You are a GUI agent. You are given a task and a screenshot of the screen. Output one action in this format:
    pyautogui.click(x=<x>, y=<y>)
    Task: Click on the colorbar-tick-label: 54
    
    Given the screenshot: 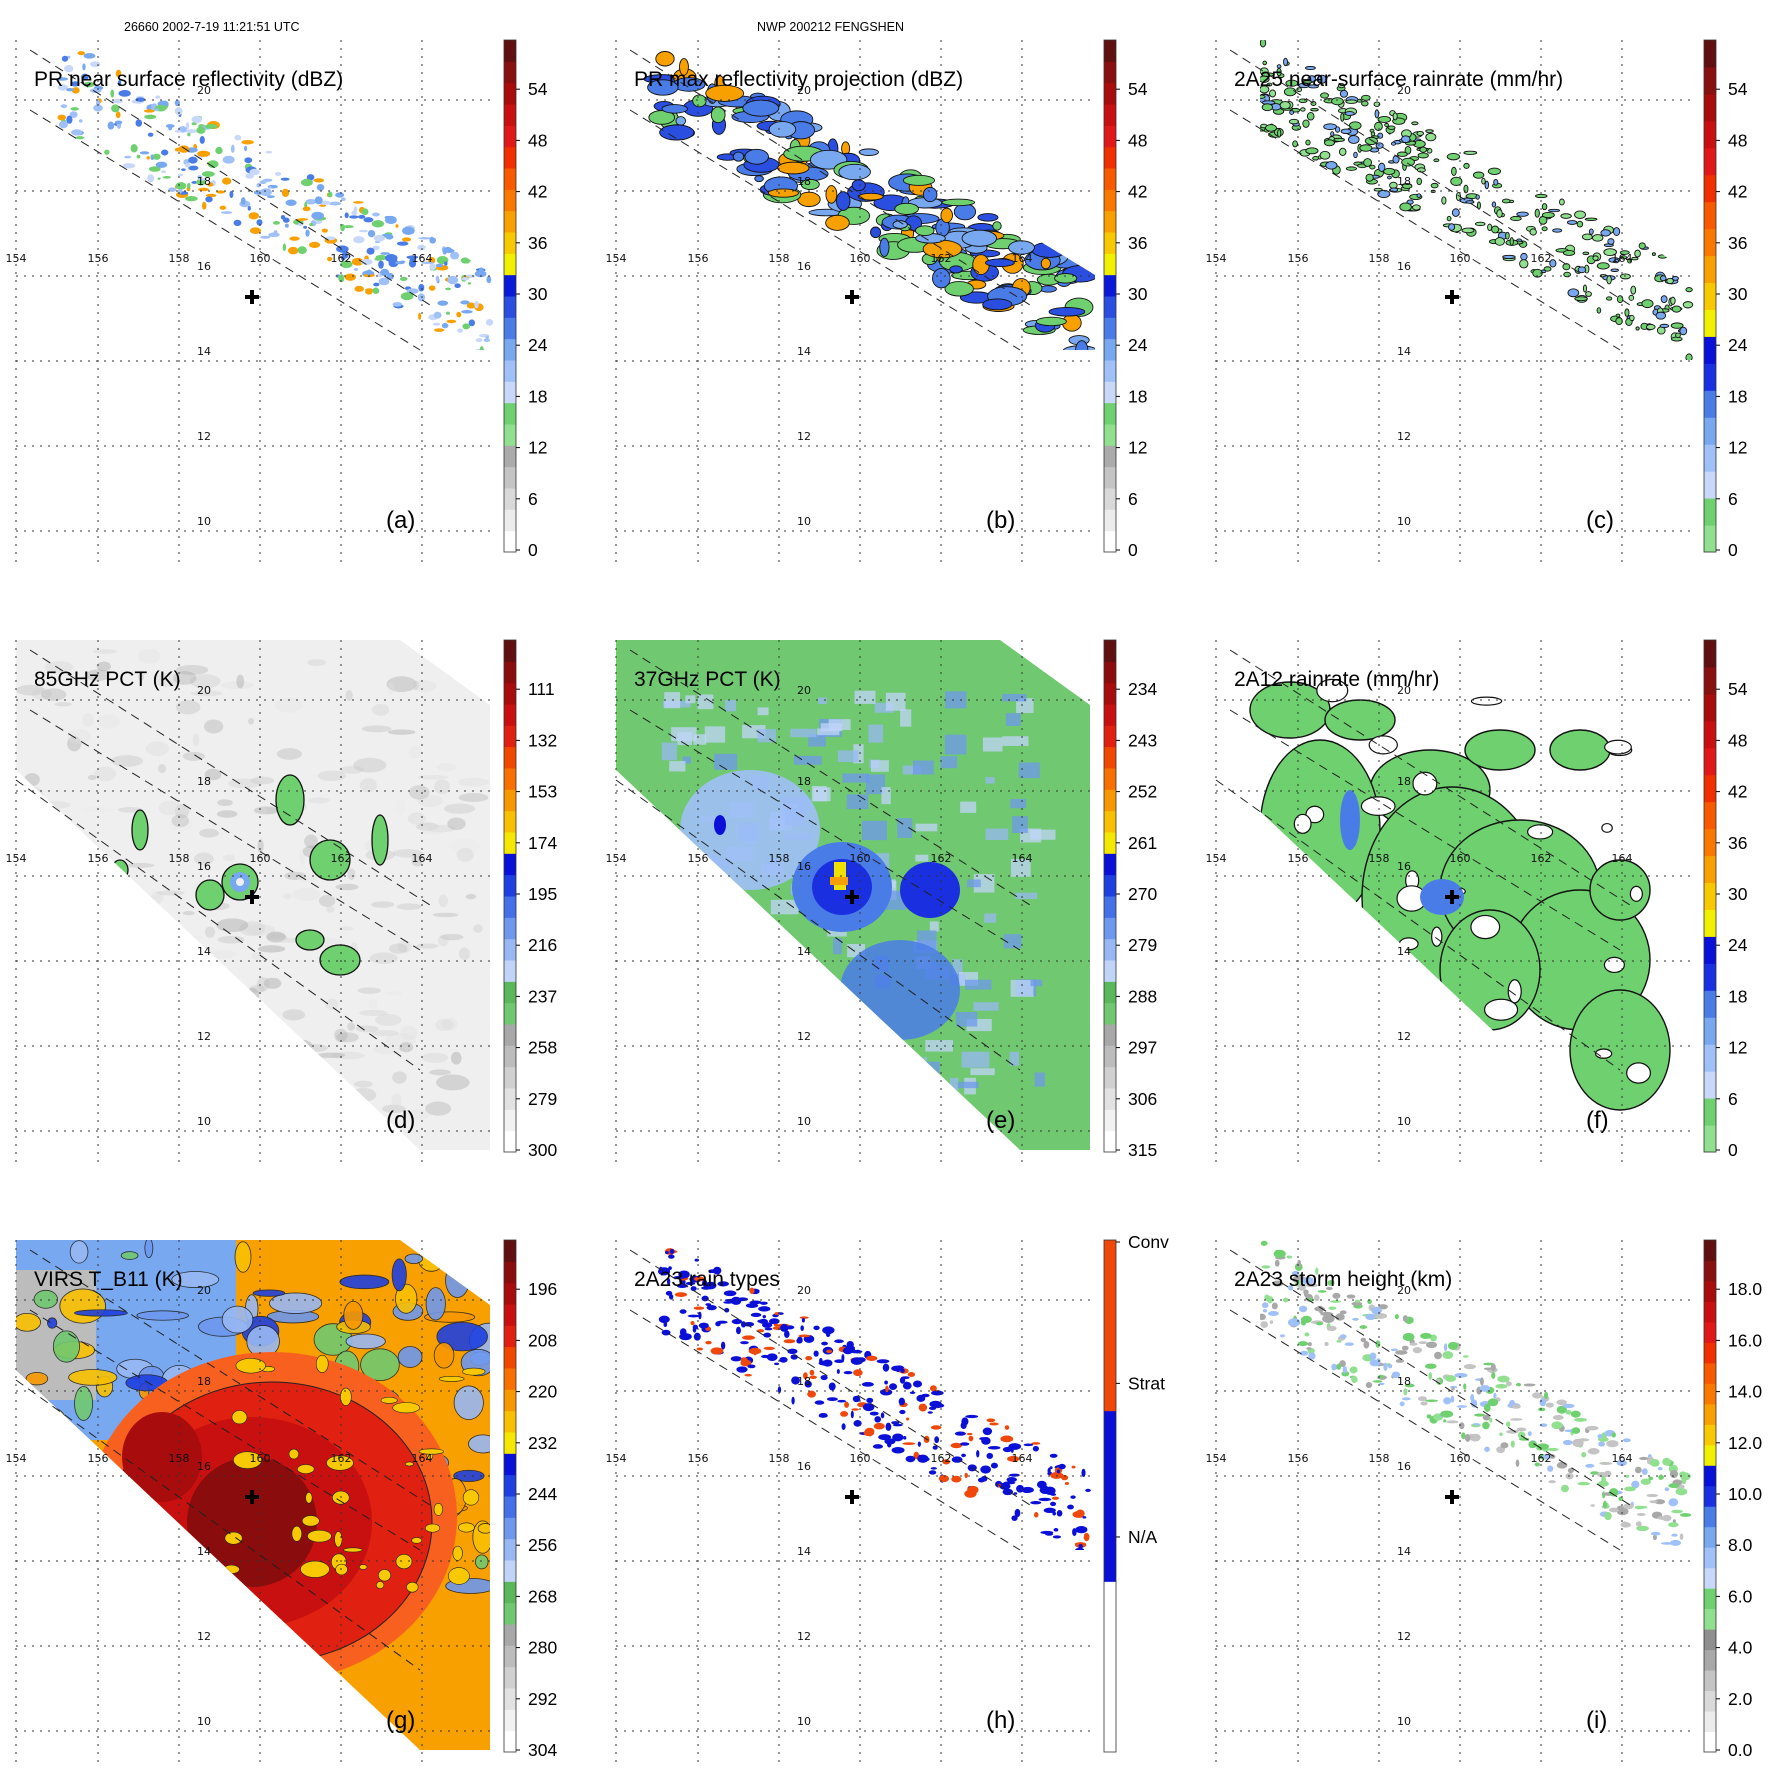 What is the action you would take?
    pyautogui.click(x=538, y=89)
    